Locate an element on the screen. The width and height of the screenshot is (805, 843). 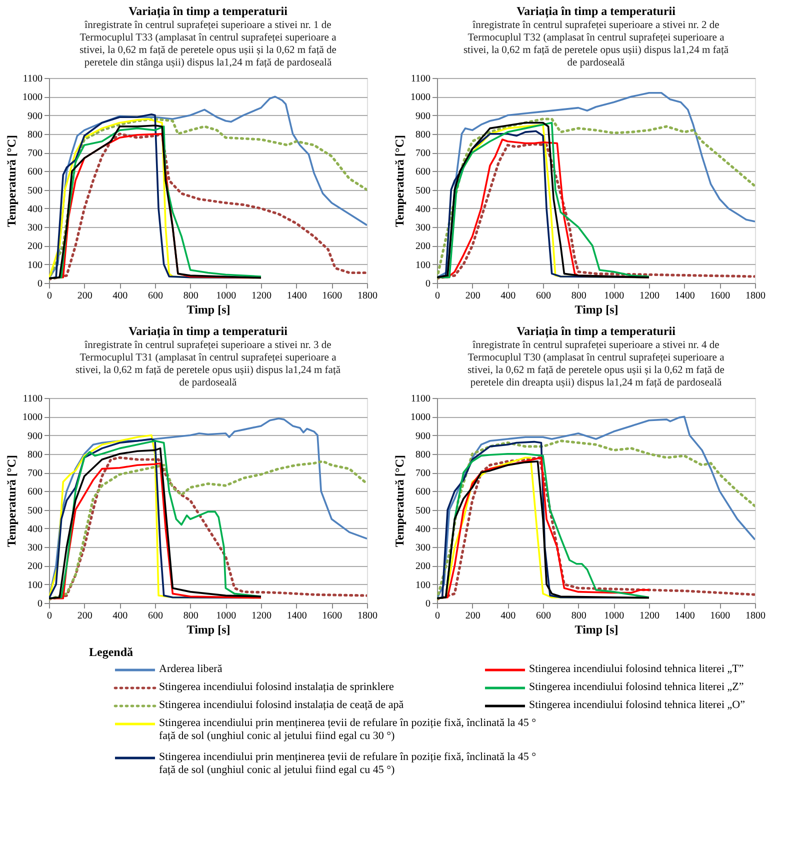
legend-label: Stingerea incendiului folosind instalația de sprinklere is located at coordinates (276, 687).